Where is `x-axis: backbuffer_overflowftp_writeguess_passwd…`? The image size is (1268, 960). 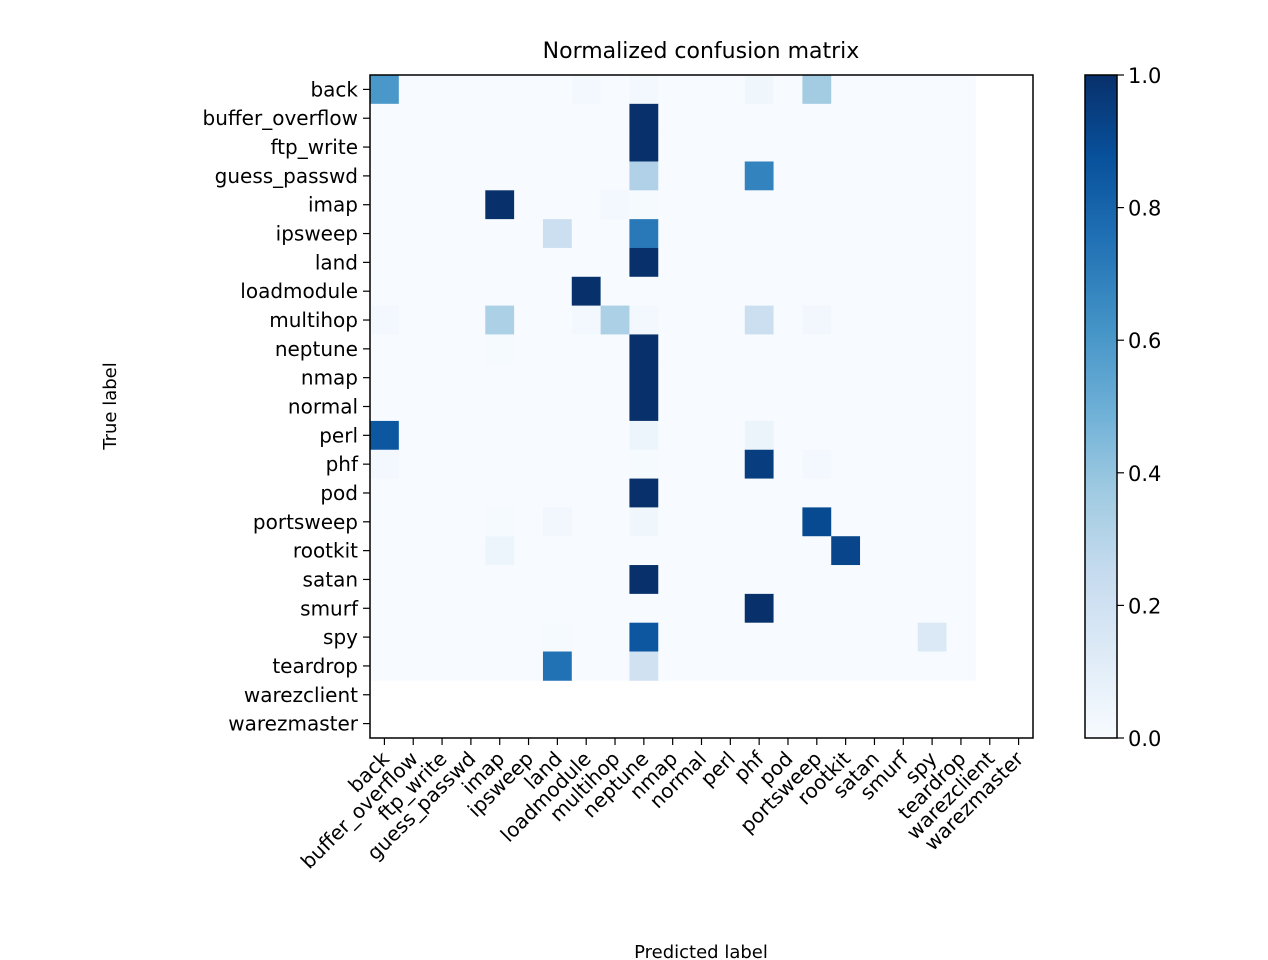
x-axis: backbuffer_overflowftp_writeguess_passwd… is located at coordinates (662, 805).